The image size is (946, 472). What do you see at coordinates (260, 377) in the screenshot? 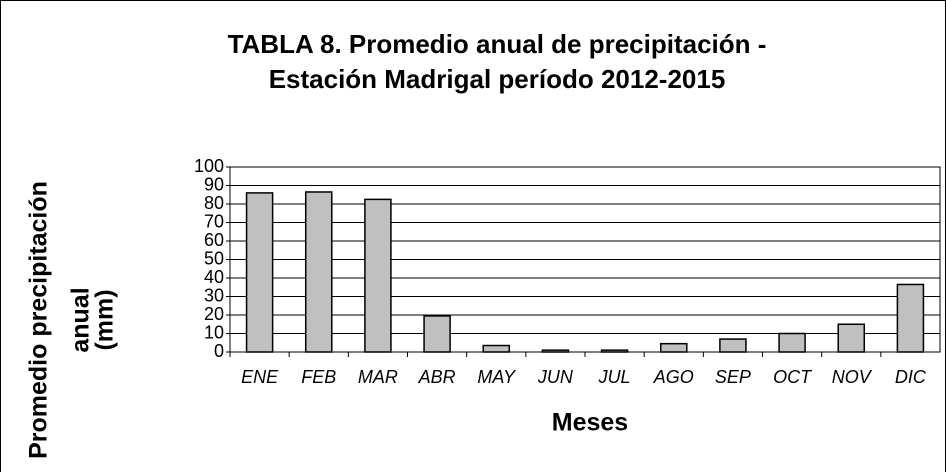
I see `x-tick-label: ENE` at bounding box center [260, 377].